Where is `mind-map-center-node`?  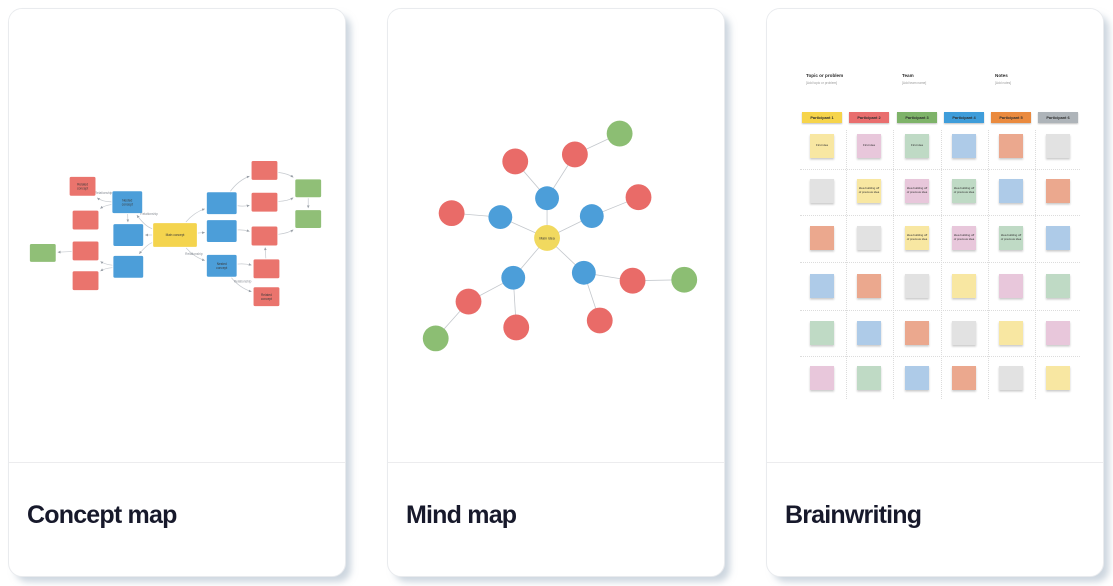
mind-map-center-node is located at coordinates (547, 238).